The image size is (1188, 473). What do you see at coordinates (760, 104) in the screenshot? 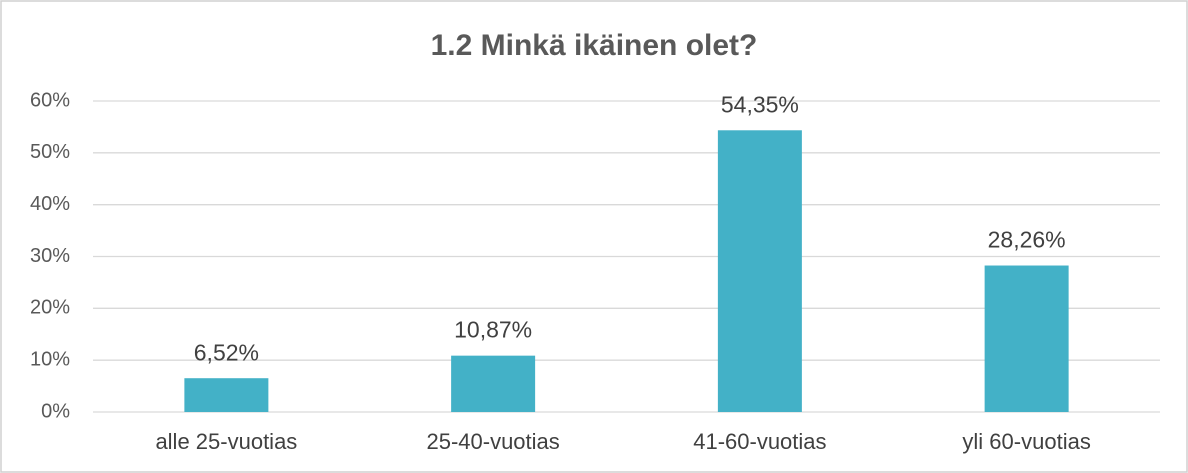
I see `data-label: 54,35%` at bounding box center [760, 104].